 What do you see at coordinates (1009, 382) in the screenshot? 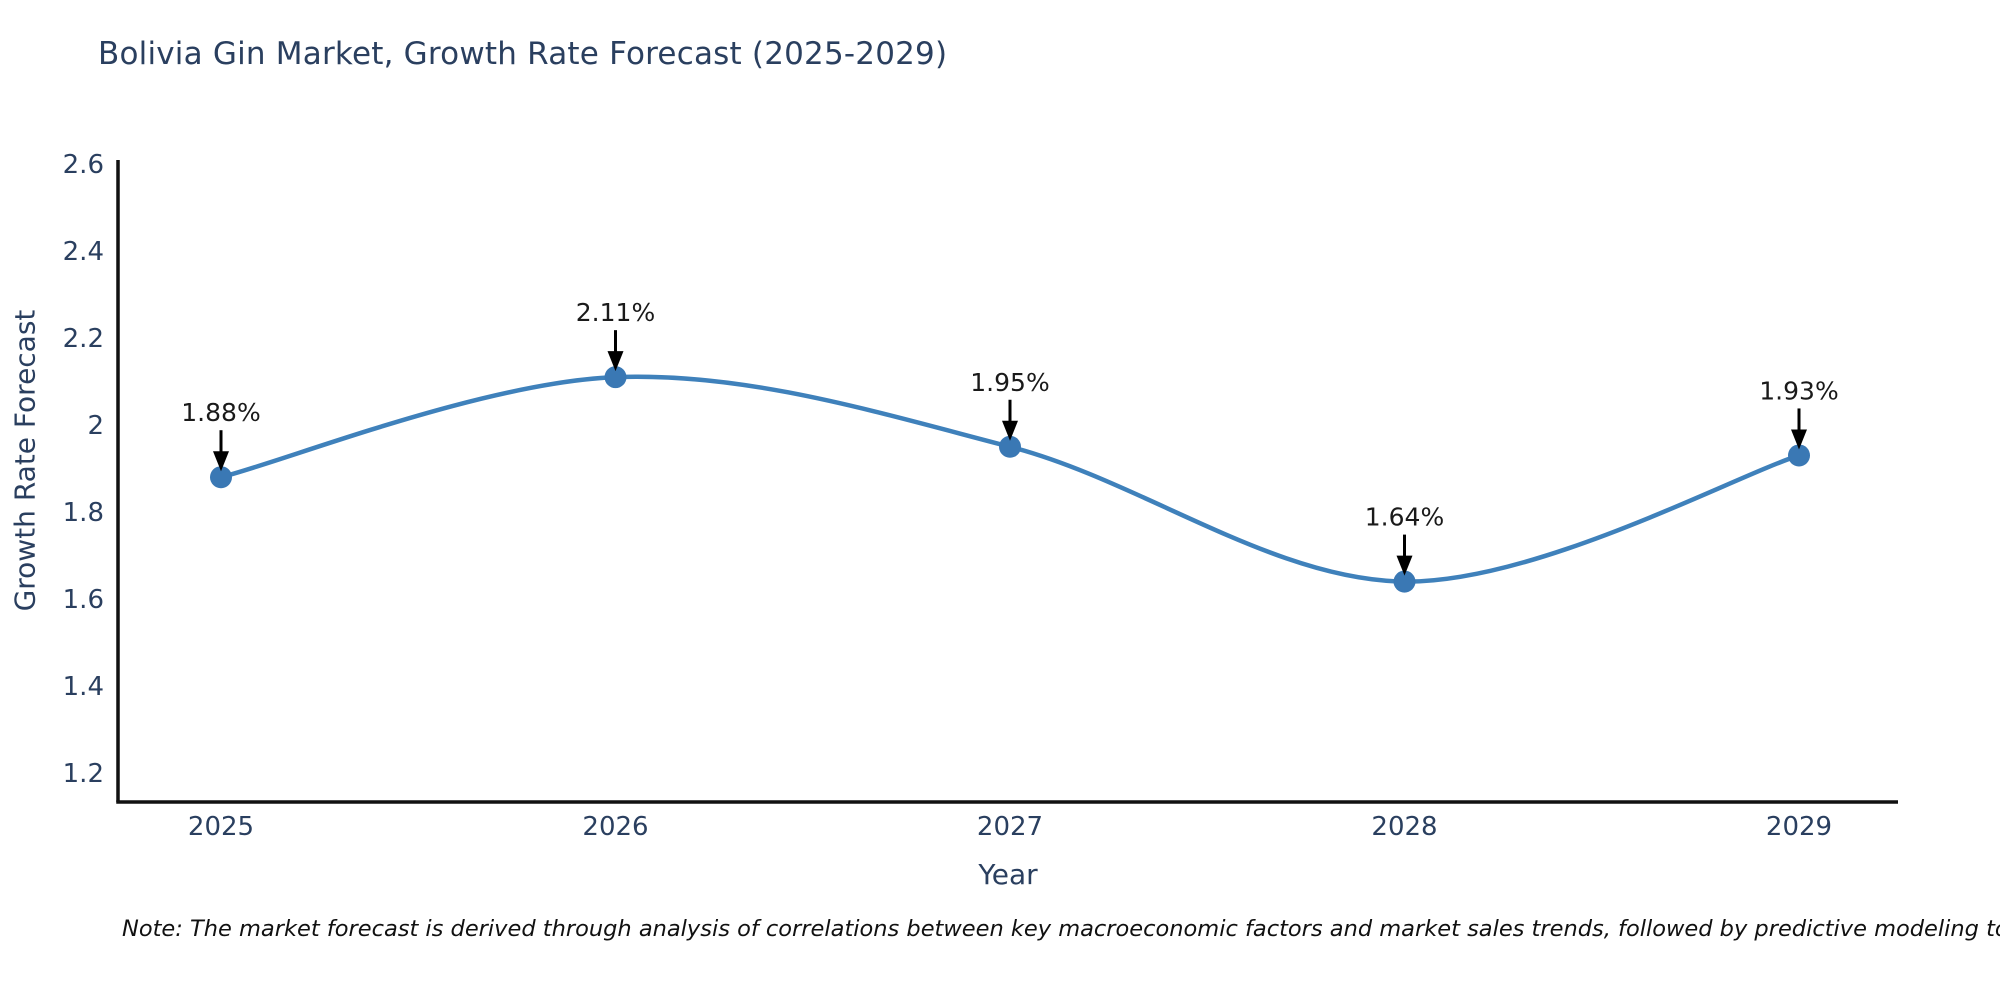
I see `annotation-label: 1.95%` at bounding box center [1009, 382].